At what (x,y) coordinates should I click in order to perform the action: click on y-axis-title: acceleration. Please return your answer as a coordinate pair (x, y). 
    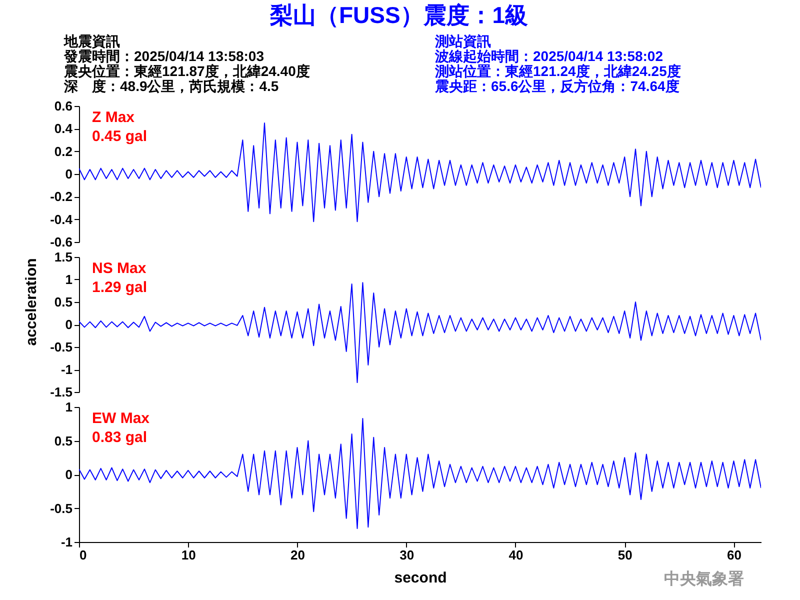
    Looking at the image, I should click on (31, 302).